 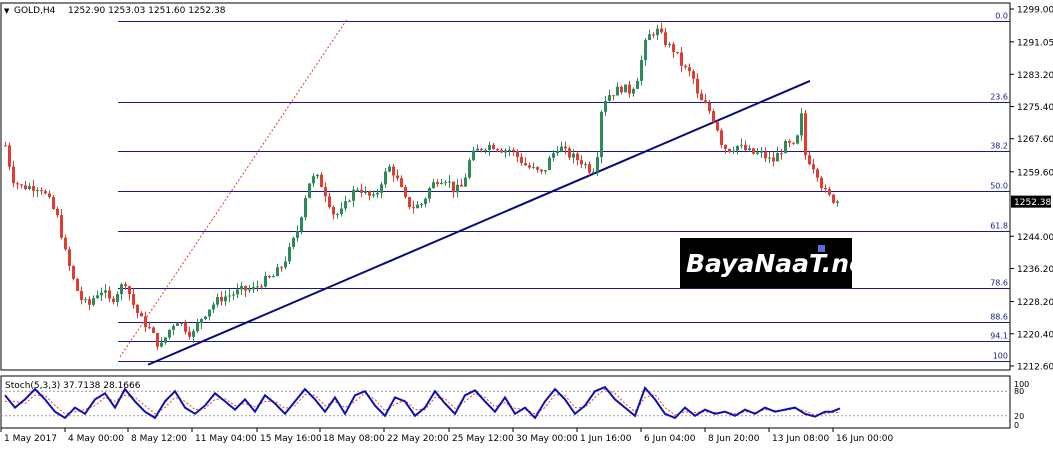 I want to click on fib-level-label: 94.1, so click(x=999, y=336).